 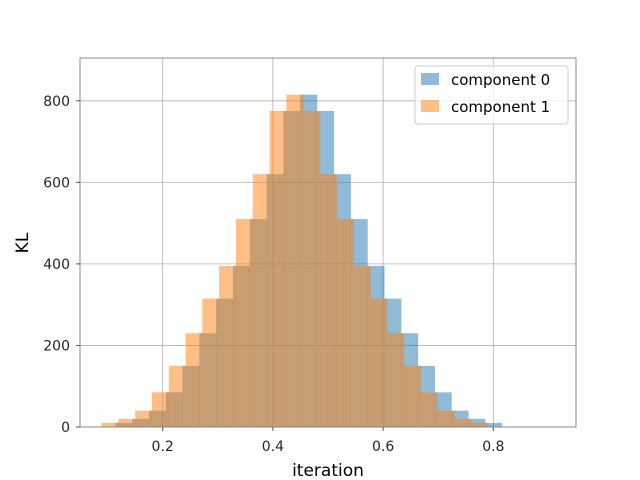 I want to click on x-tick-label: 0.6, so click(x=383, y=447).